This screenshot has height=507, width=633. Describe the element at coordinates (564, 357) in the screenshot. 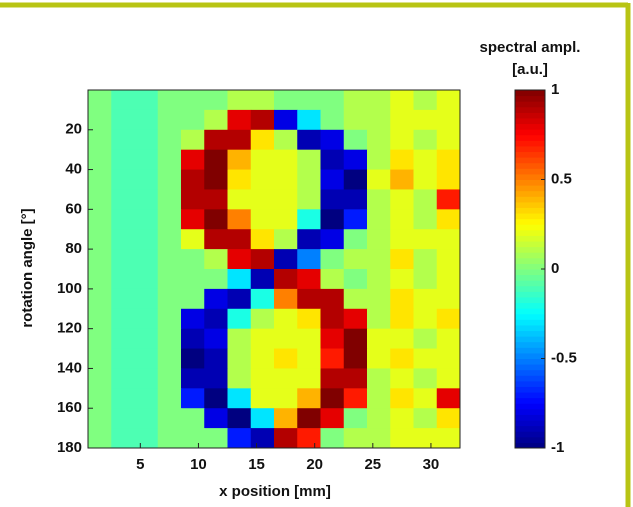

I see `colorbar-tick-label: -0.5` at that location.